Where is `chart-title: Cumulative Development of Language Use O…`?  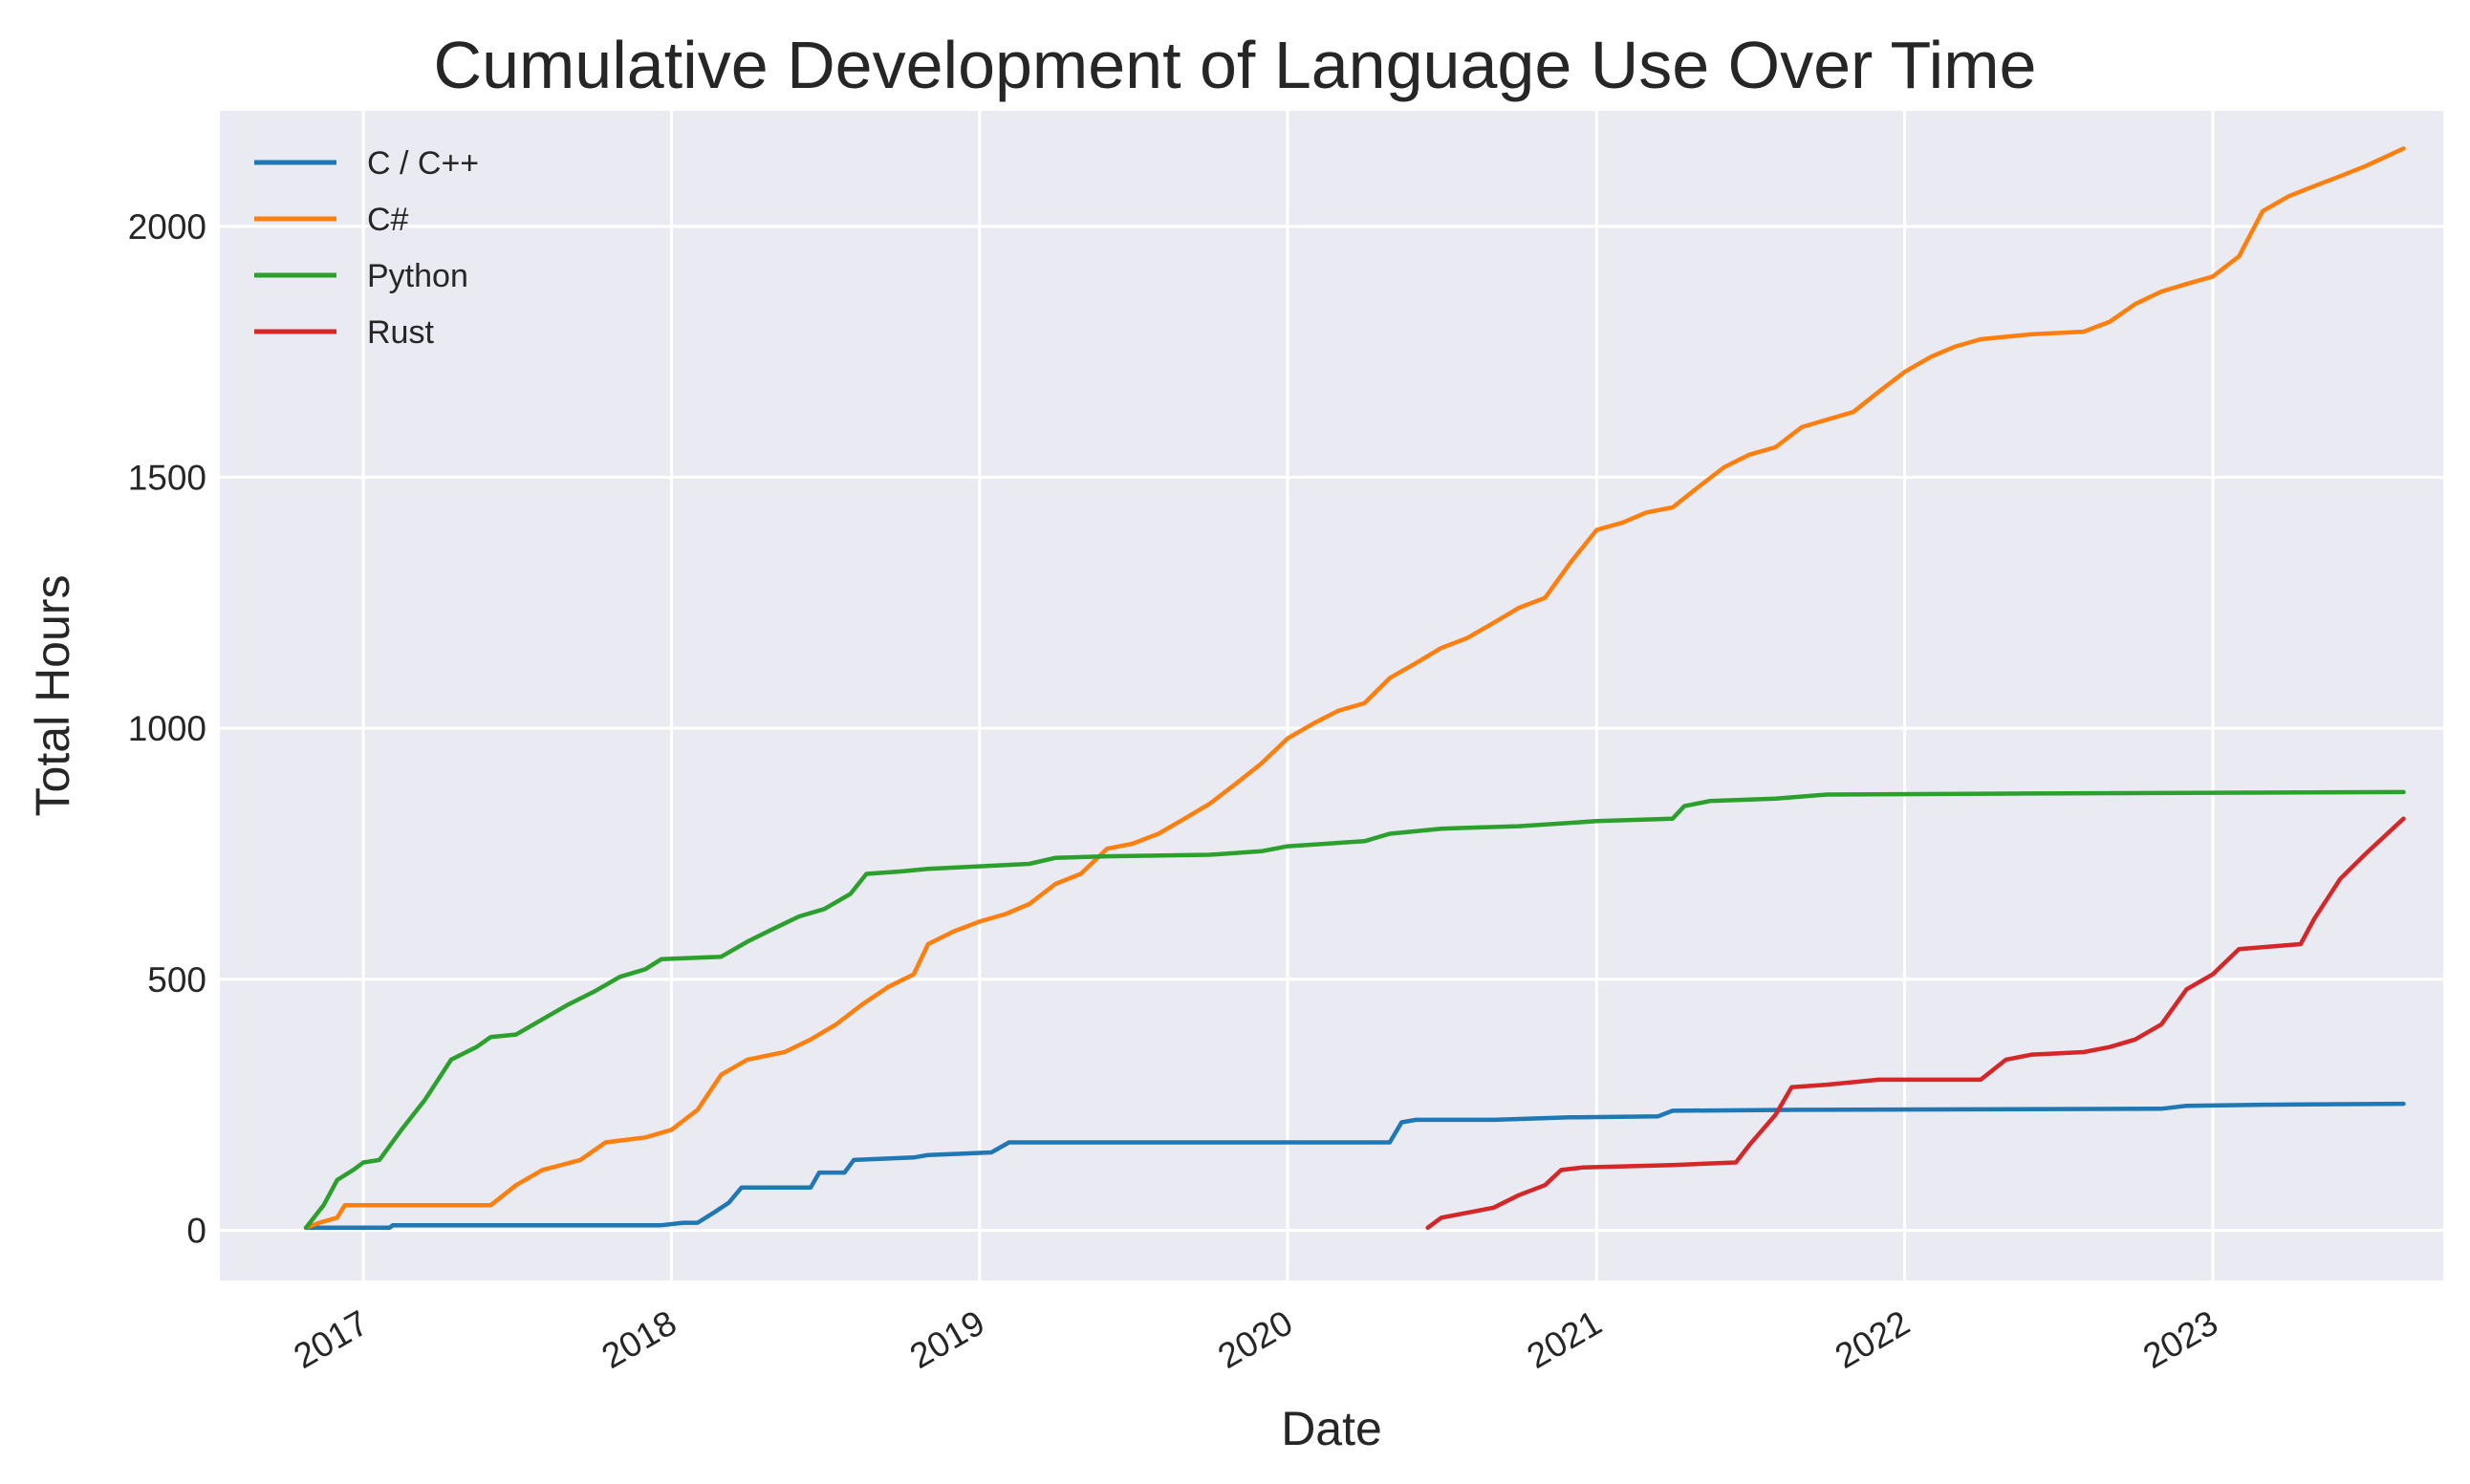
chart-title: Cumulative Development of Language Use O… is located at coordinates (1236, 65).